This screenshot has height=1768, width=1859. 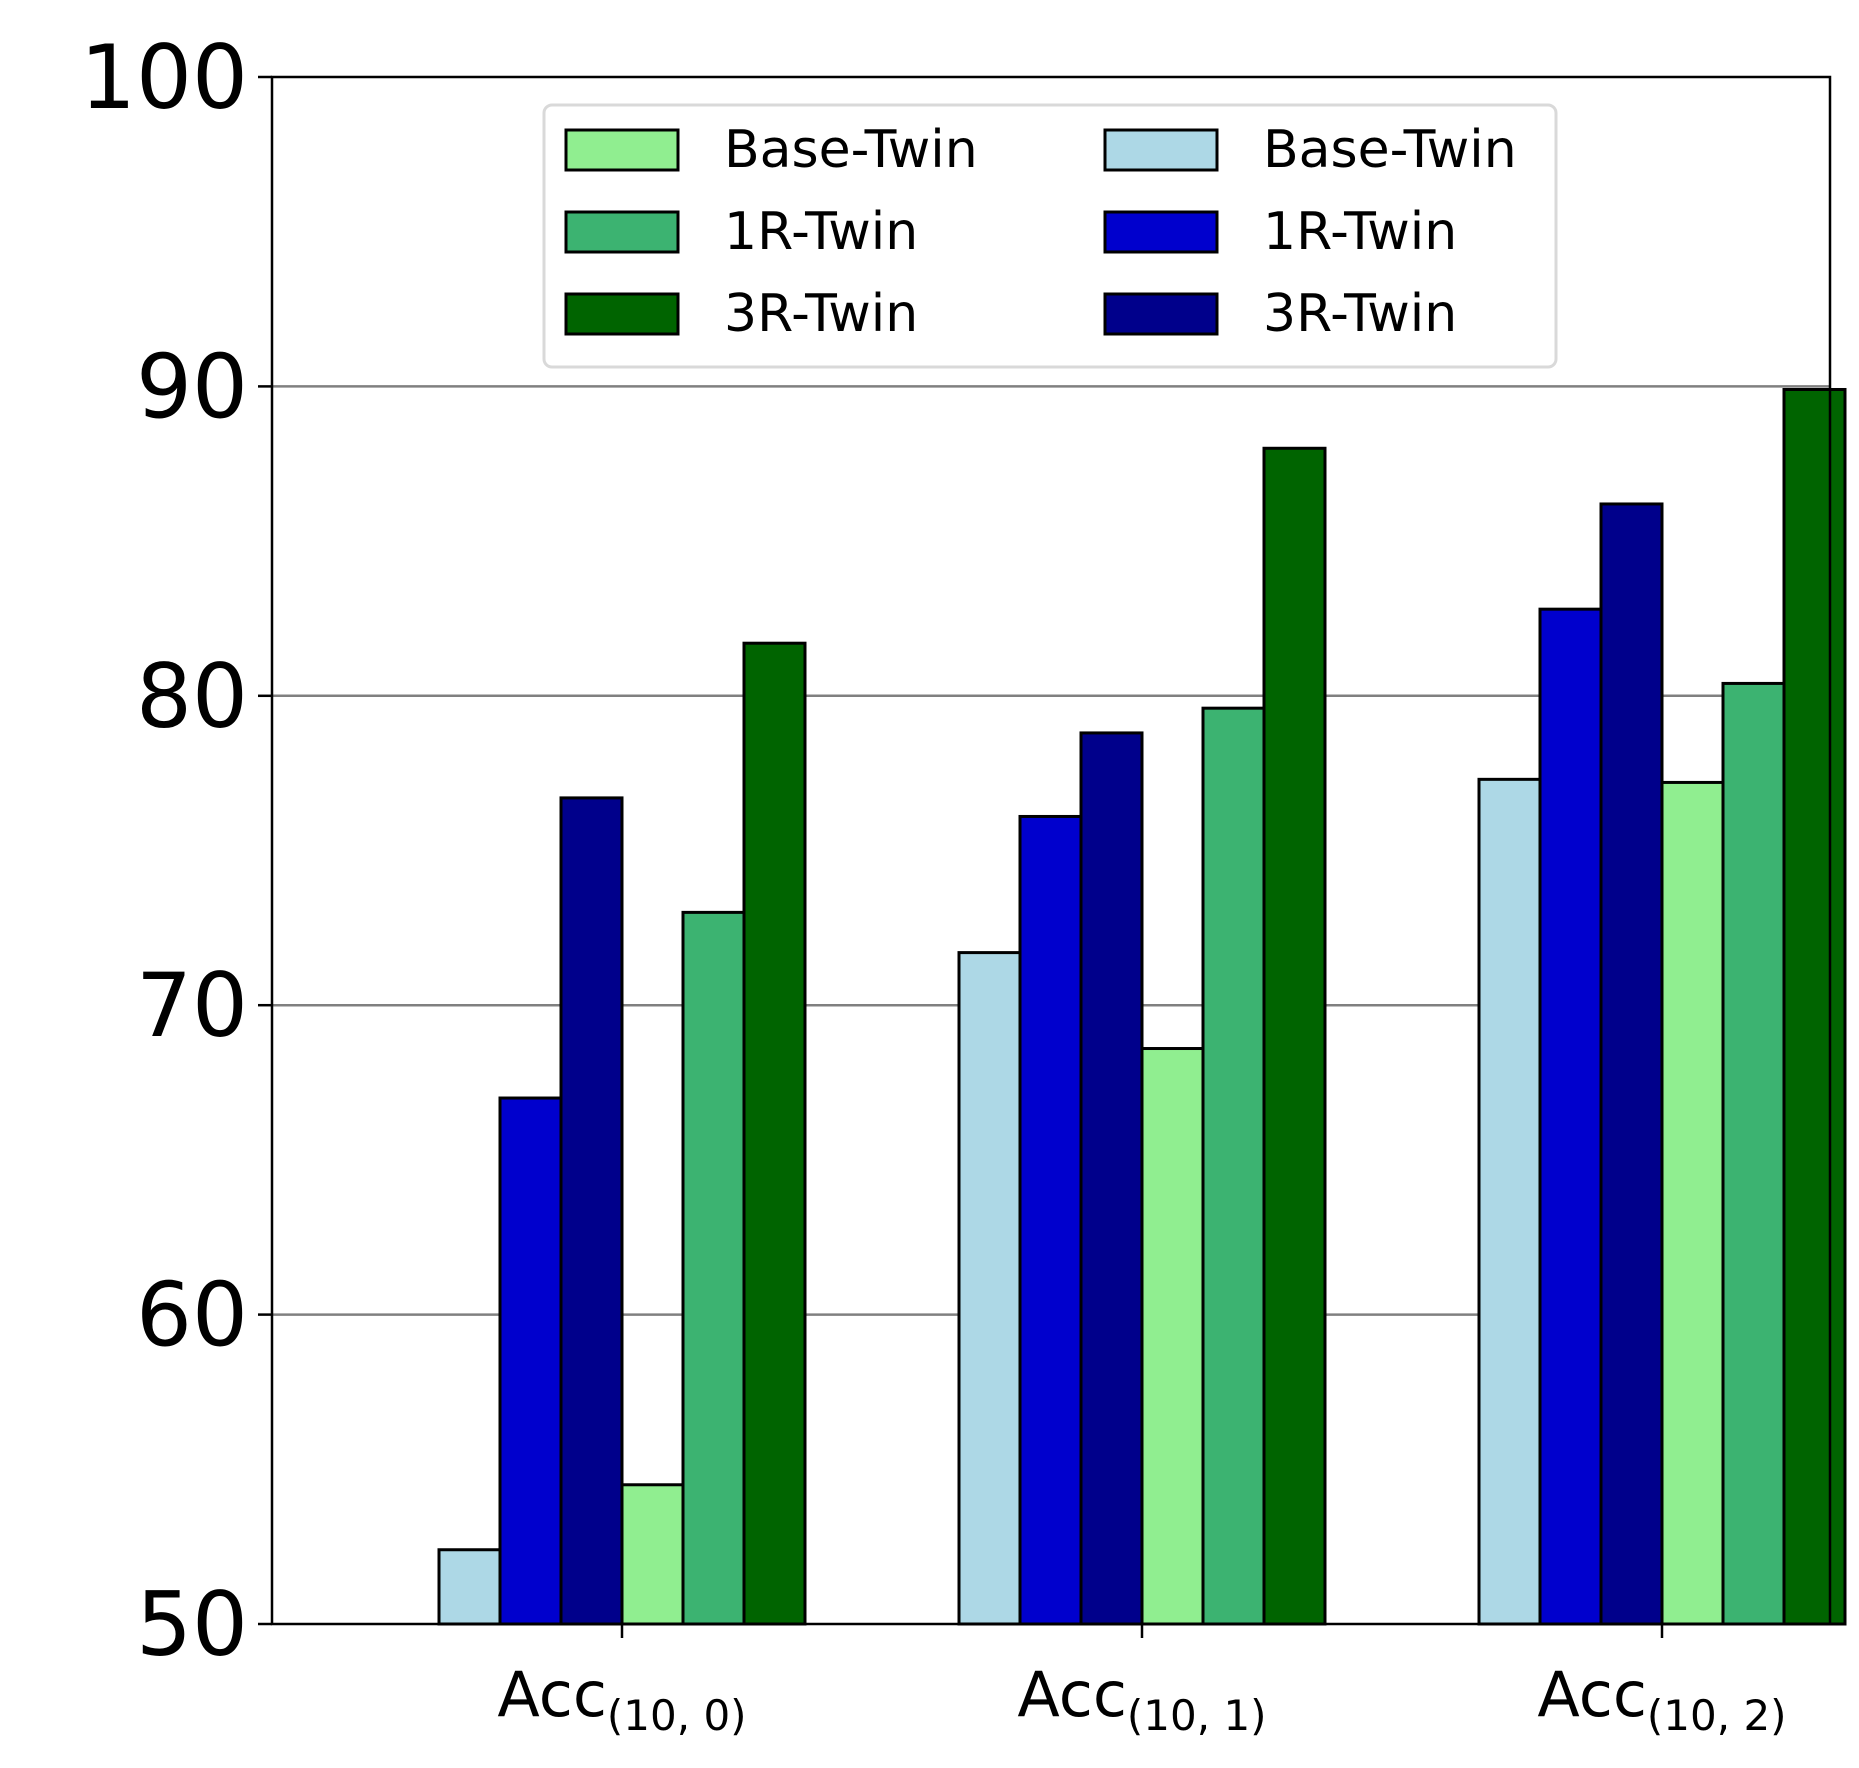 I want to click on y-tick-label: 60, so click(x=192, y=1315).